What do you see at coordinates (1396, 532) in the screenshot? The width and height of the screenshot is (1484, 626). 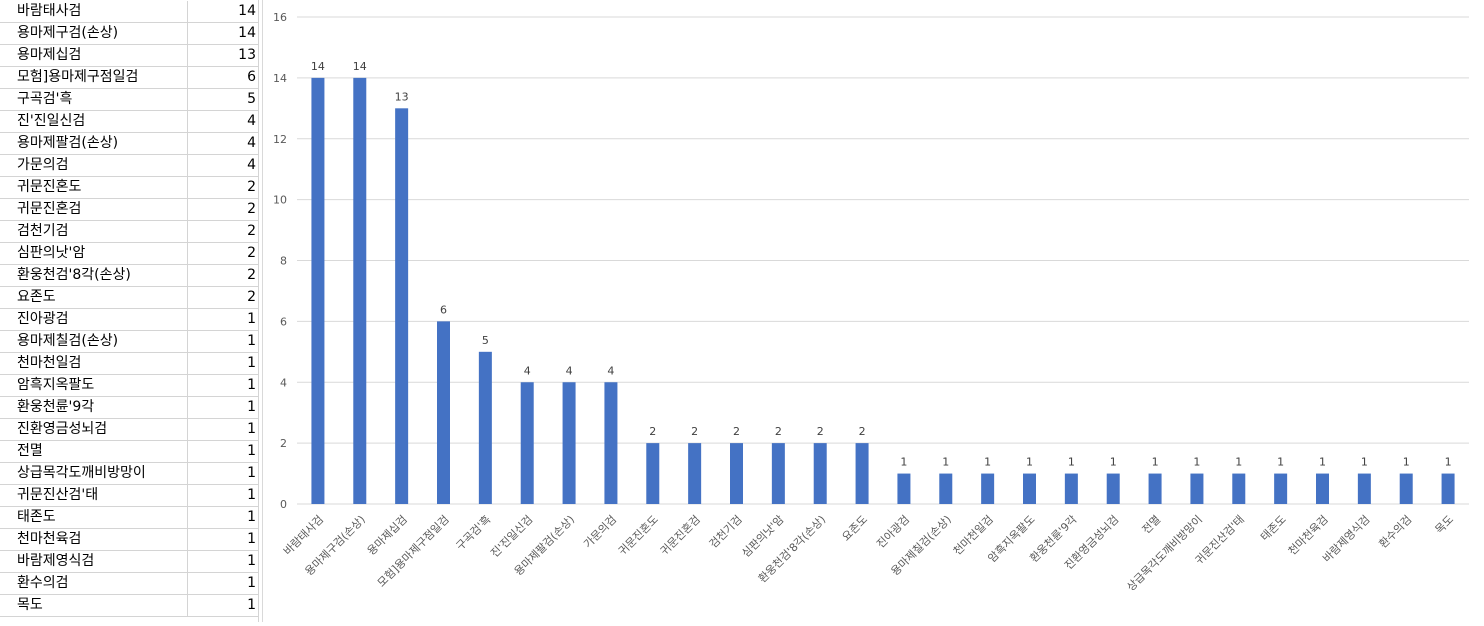 I see `x-tick-label: 환수의검` at bounding box center [1396, 532].